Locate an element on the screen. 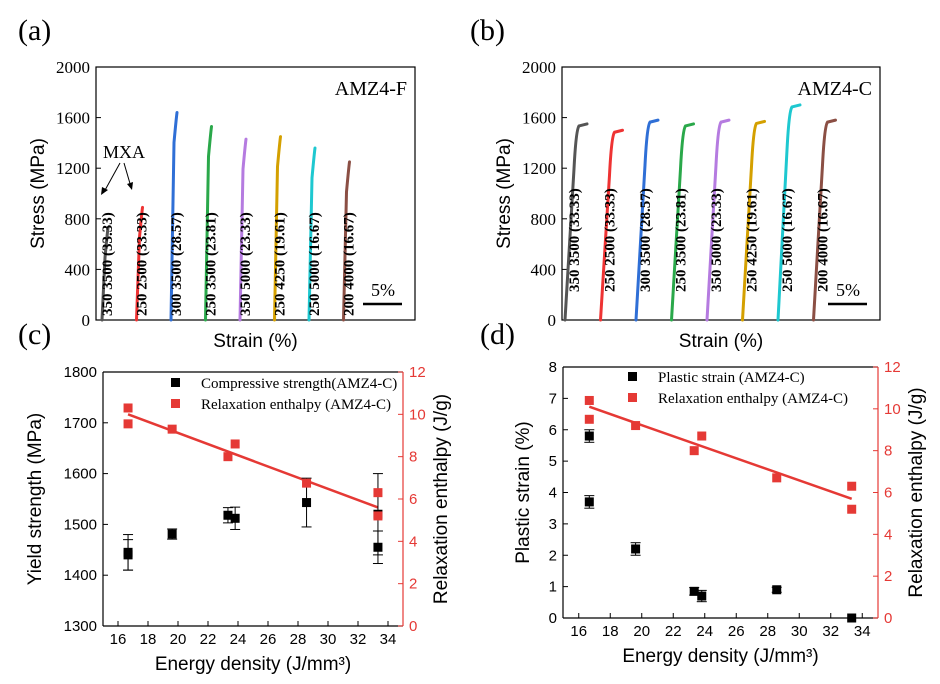  y-axis-title: Plastic strain (%) is located at coordinates (523, 492).